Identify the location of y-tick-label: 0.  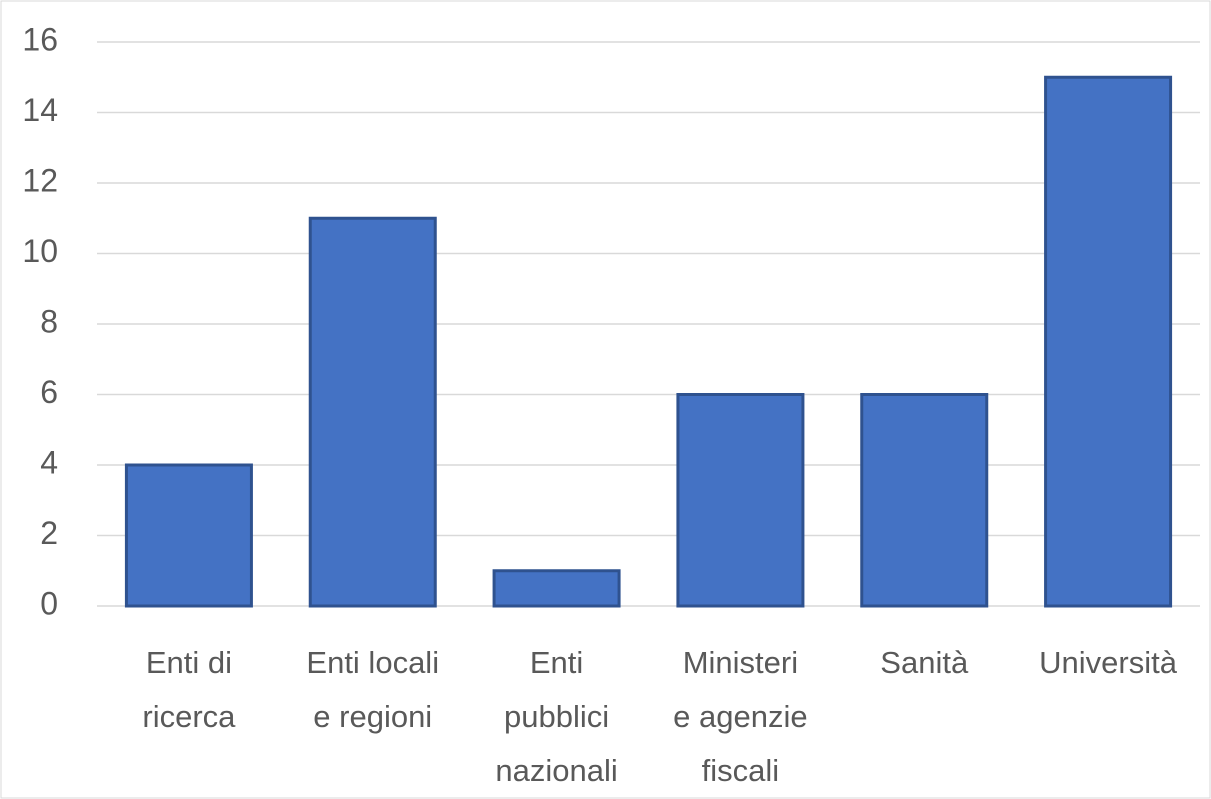
(49, 603).